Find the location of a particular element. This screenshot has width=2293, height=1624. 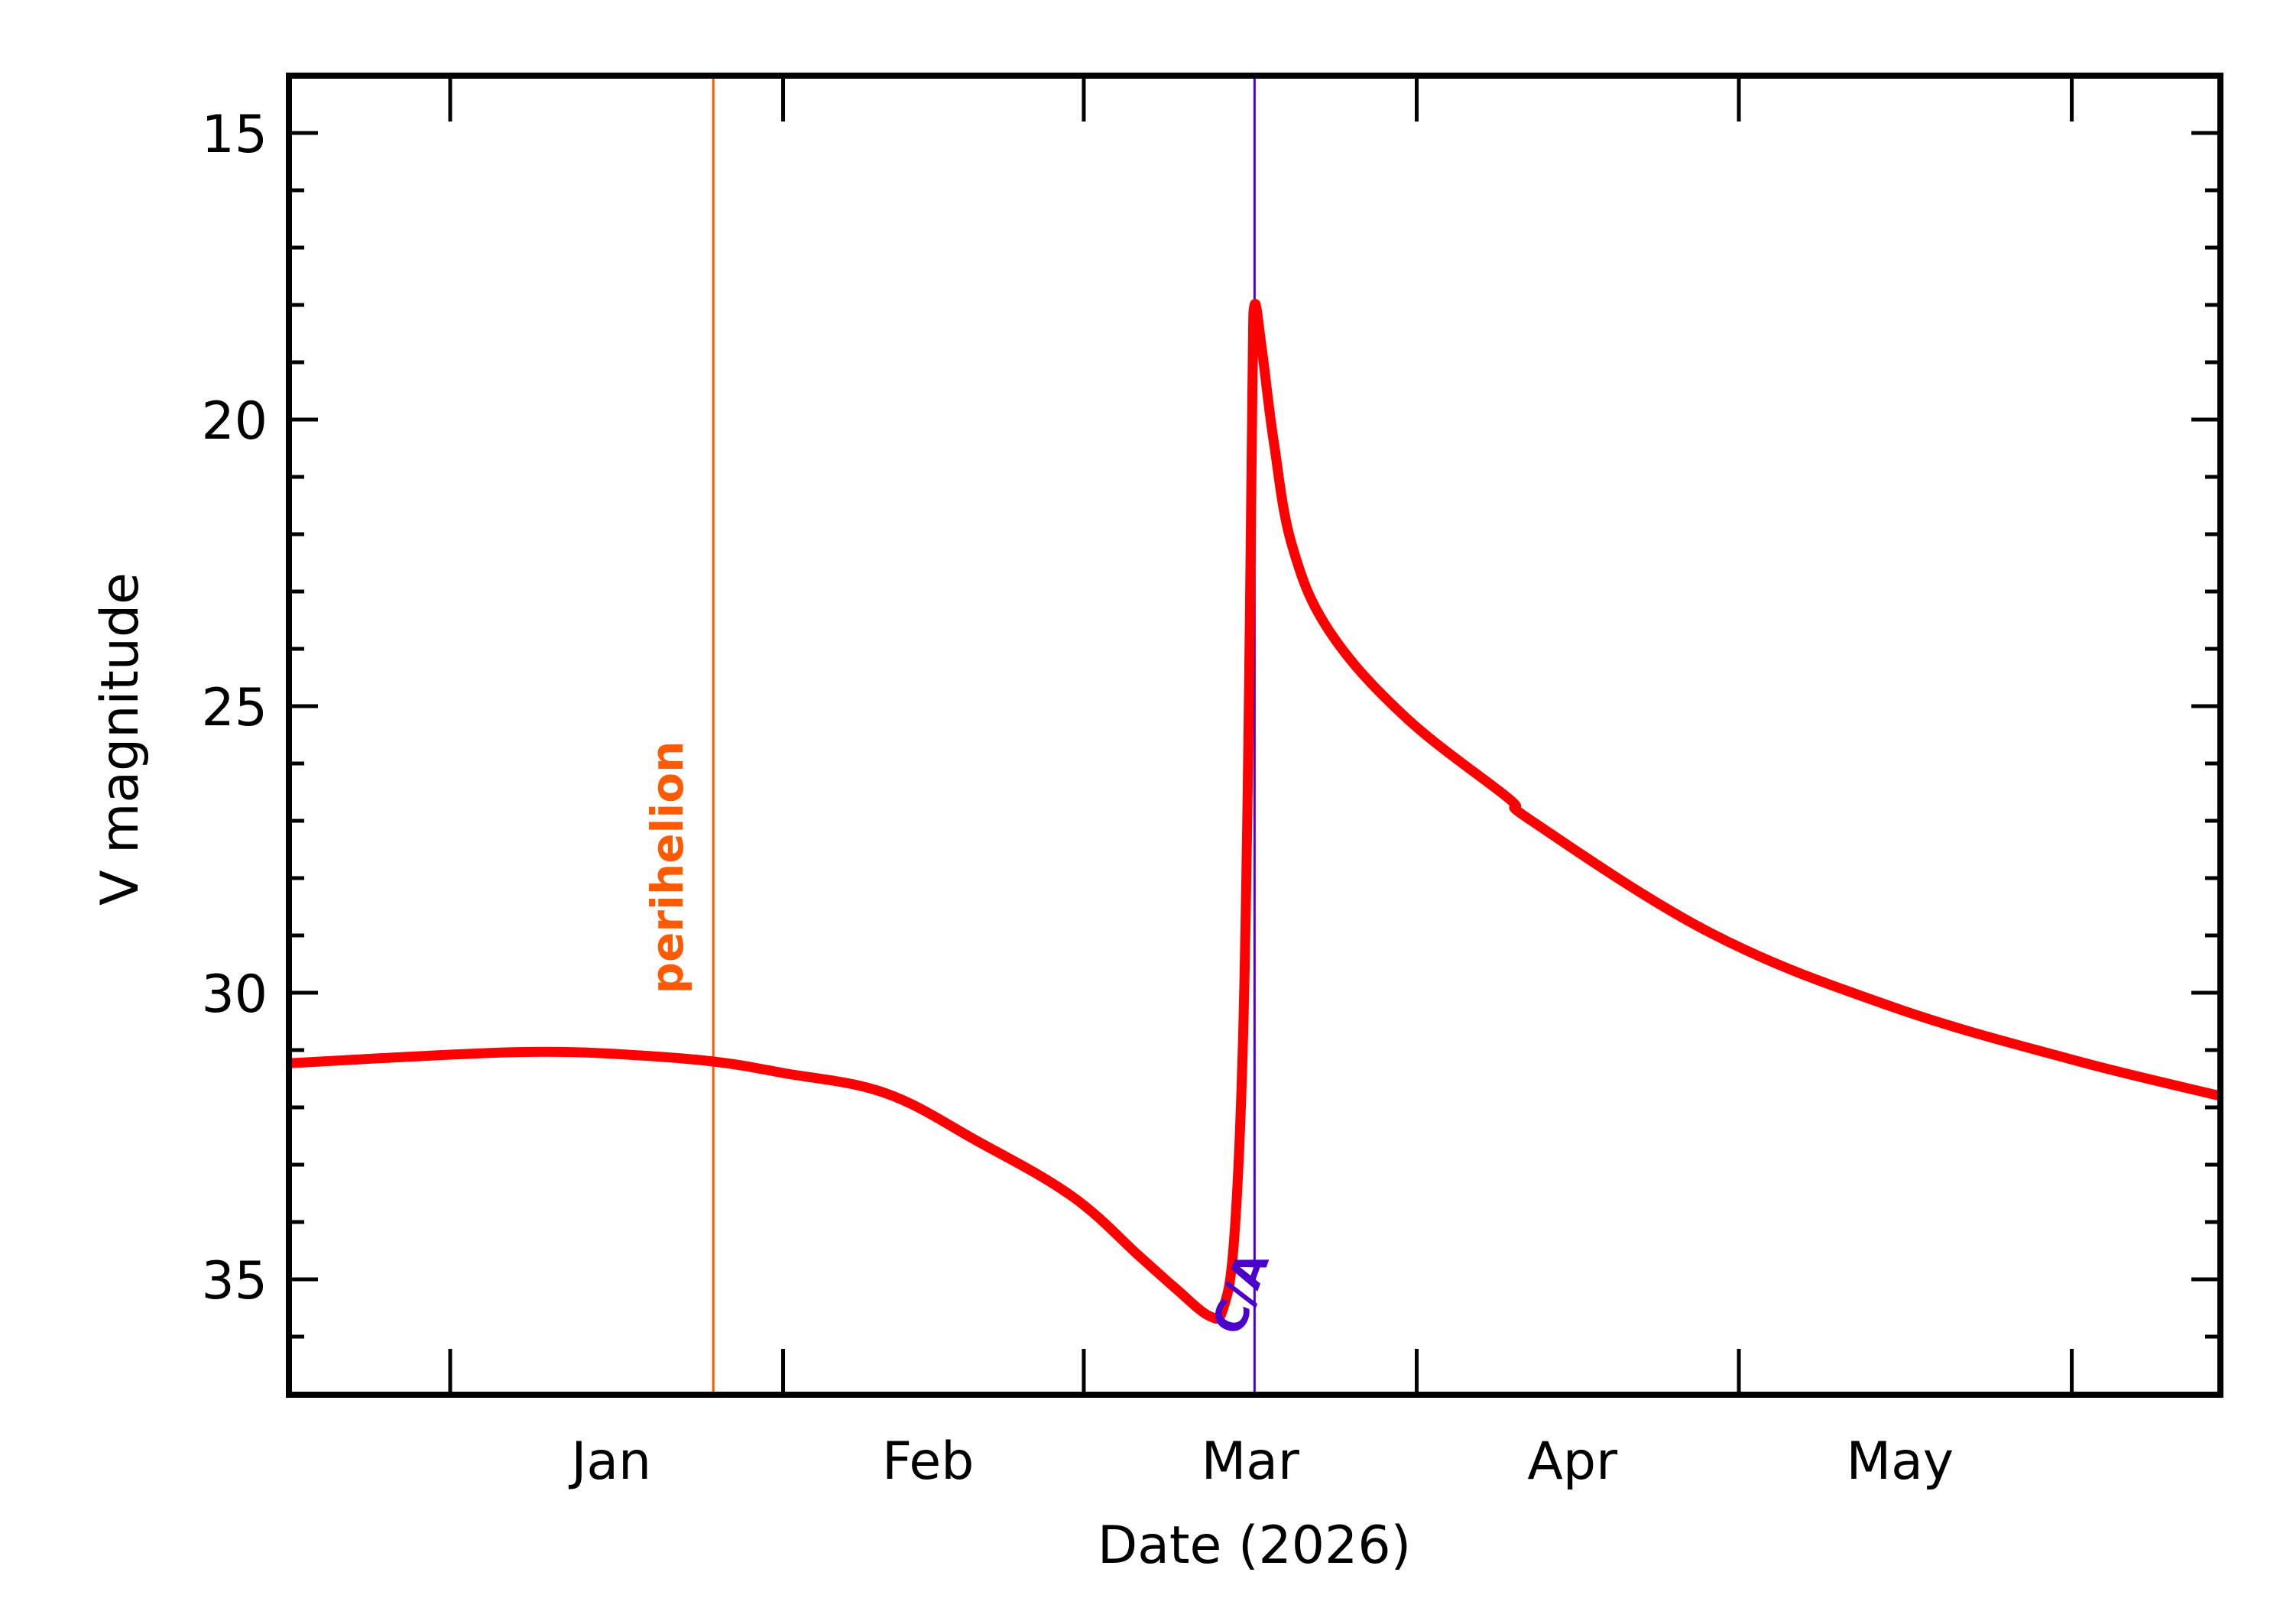

x-tick-label-may: May is located at coordinates (1900, 1461).